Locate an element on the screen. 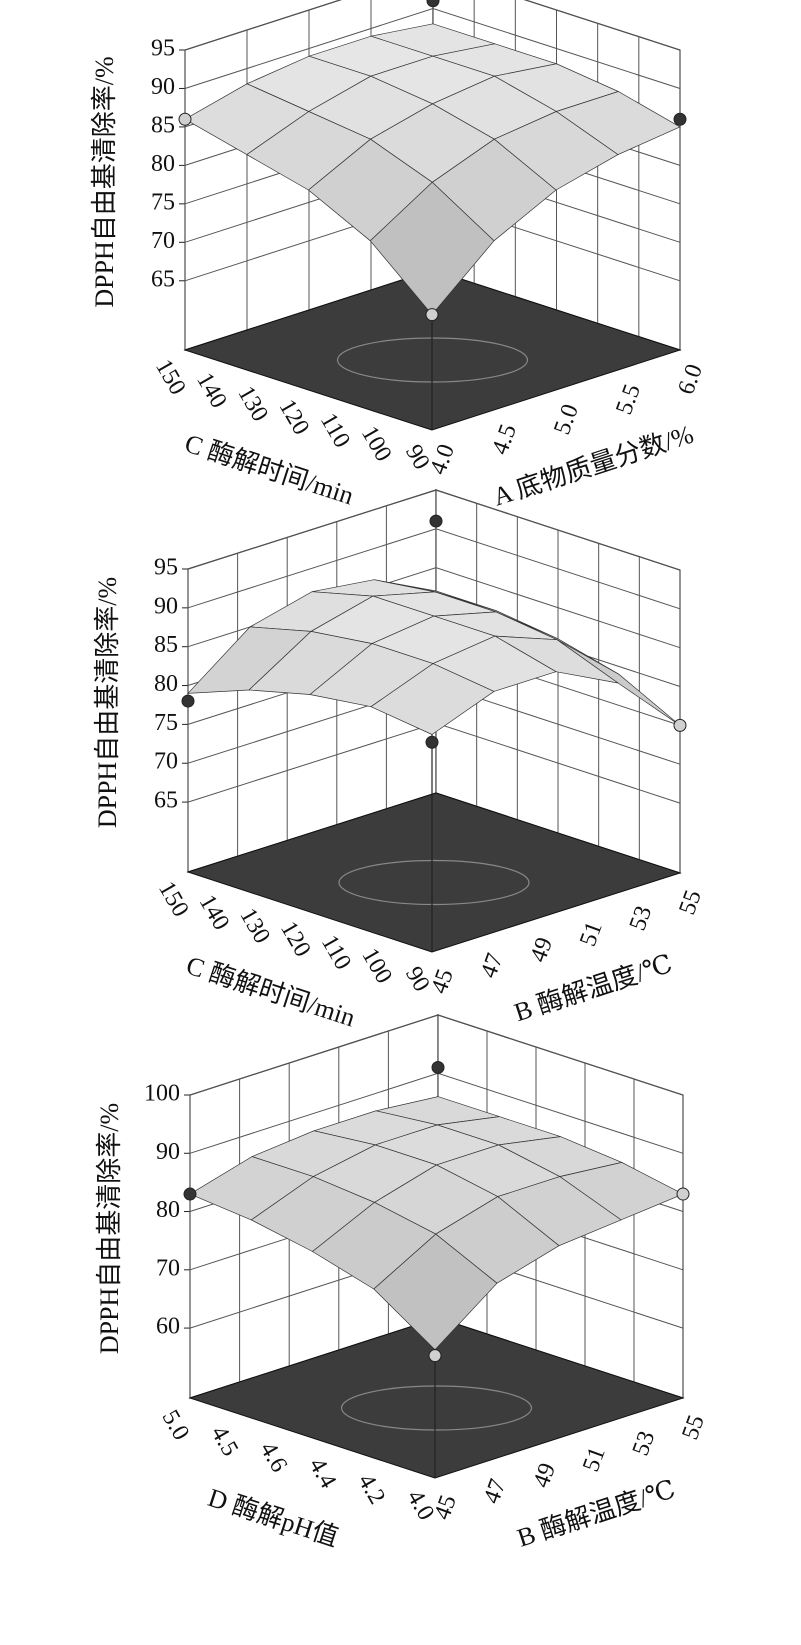  x-tick-label: 4.2 is located at coordinates (372, 1489).